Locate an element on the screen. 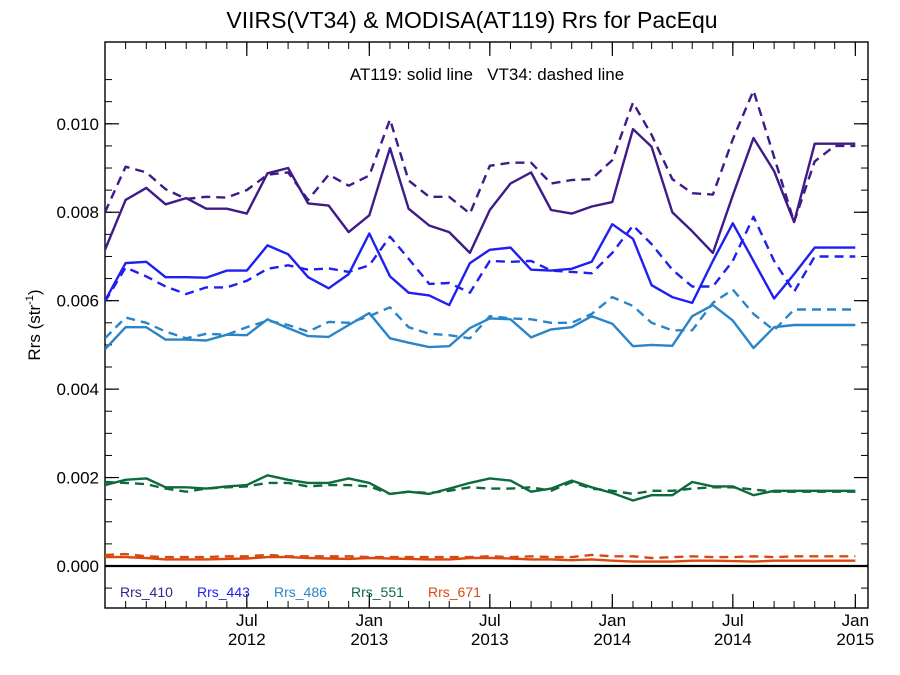 The image size is (900, 675). y-axis-label-close: ) is located at coordinates (34, 292).